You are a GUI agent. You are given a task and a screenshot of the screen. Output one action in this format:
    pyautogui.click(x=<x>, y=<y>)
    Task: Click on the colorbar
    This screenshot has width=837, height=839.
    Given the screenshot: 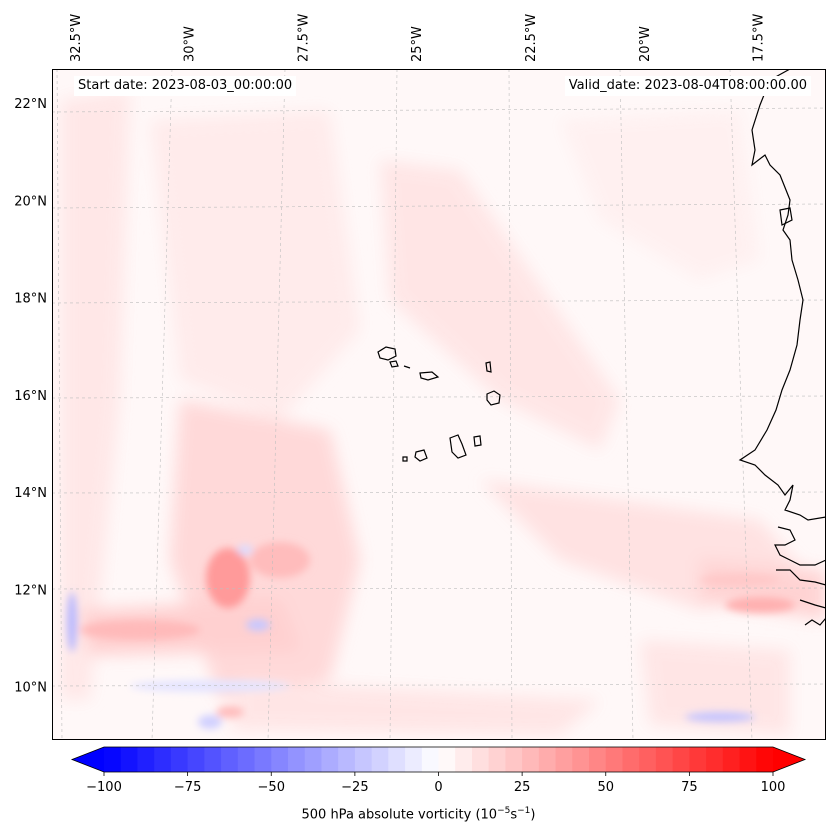 What is the action you would take?
    pyautogui.click(x=438, y=759)
    